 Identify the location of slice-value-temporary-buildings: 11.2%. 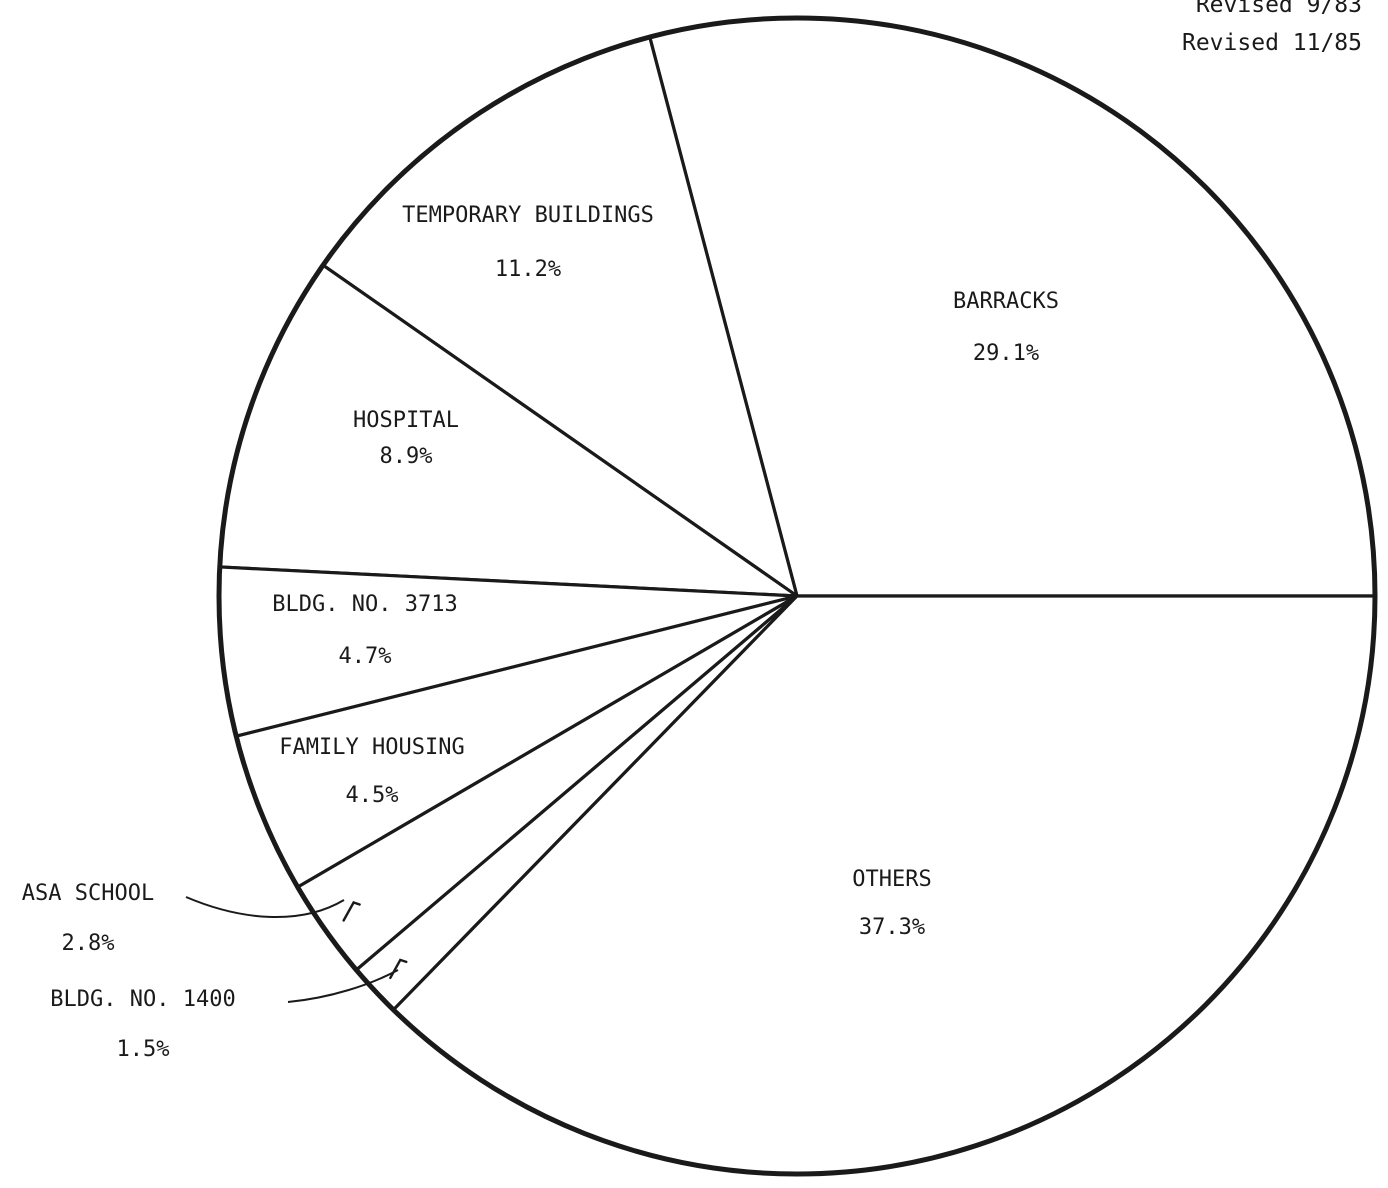
(528, 269).